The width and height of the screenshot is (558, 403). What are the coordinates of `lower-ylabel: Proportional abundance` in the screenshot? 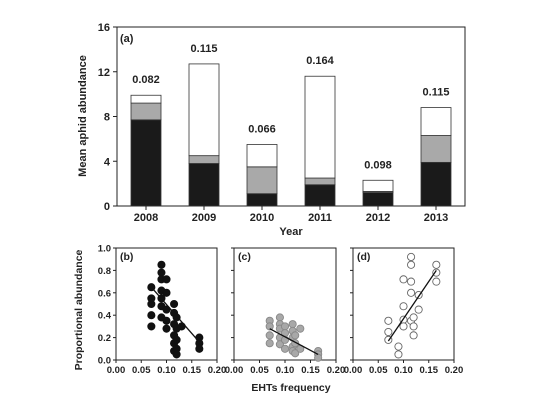 It's located at (79, 309).